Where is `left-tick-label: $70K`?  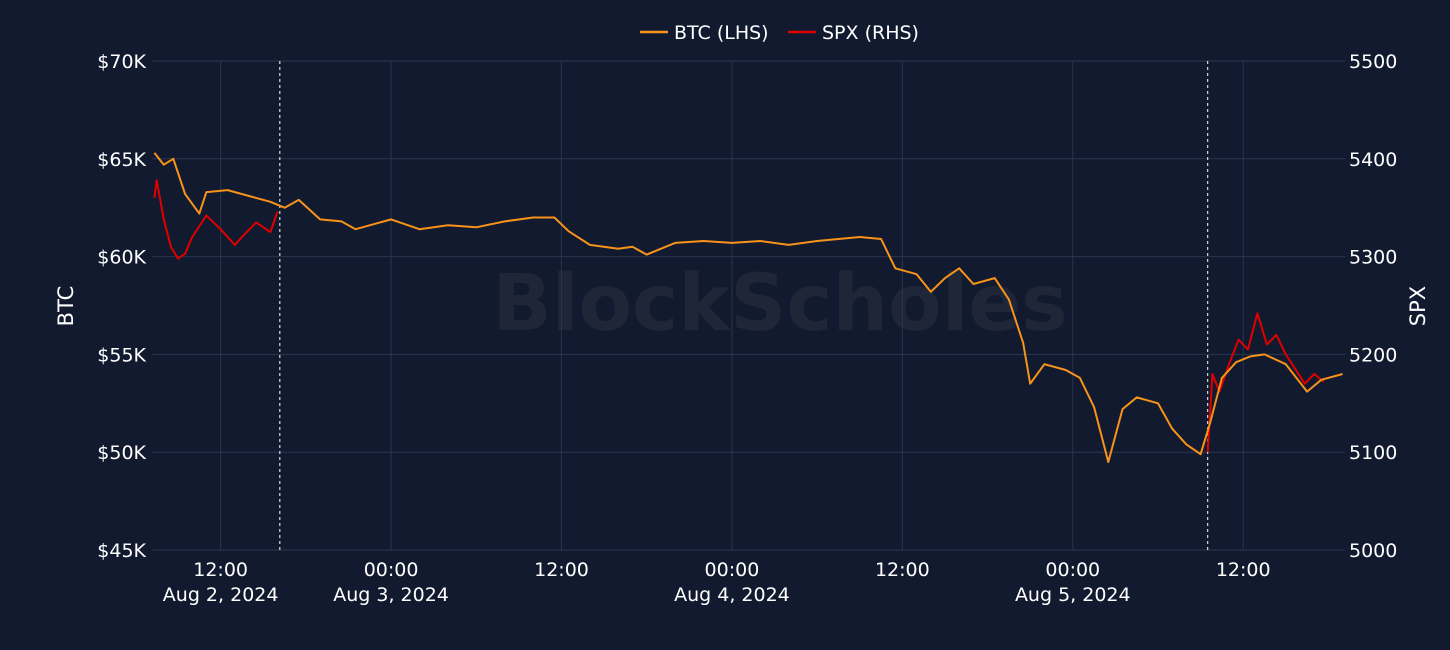 left-tick-label: $70K is located at coordinates (121, 62).